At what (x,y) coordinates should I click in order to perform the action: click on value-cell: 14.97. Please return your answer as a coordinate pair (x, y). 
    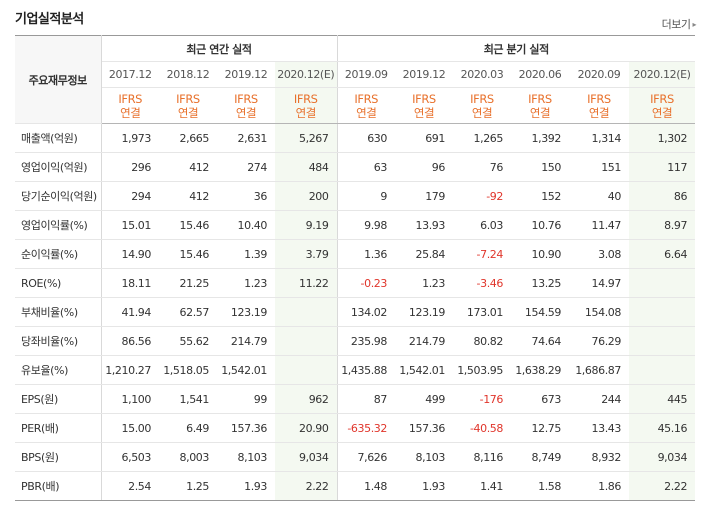
    Looking at the image, I should click on (599, 283).